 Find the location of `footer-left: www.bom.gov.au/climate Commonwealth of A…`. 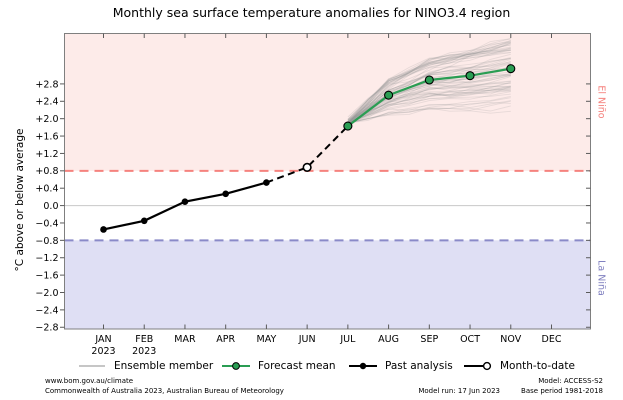

footer-left: www.bom.gov.au/climate Commonwealth of A… is located at coordinates (164, 386).